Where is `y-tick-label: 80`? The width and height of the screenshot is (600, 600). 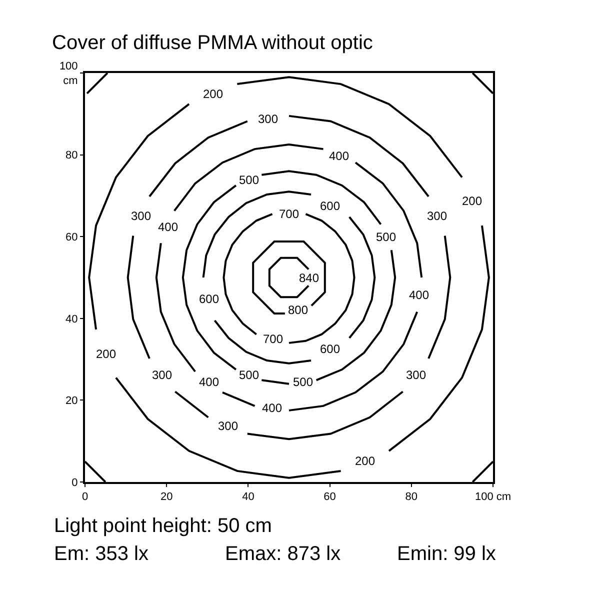
y-tick-label: 80 is located at coordinates (72, 156).